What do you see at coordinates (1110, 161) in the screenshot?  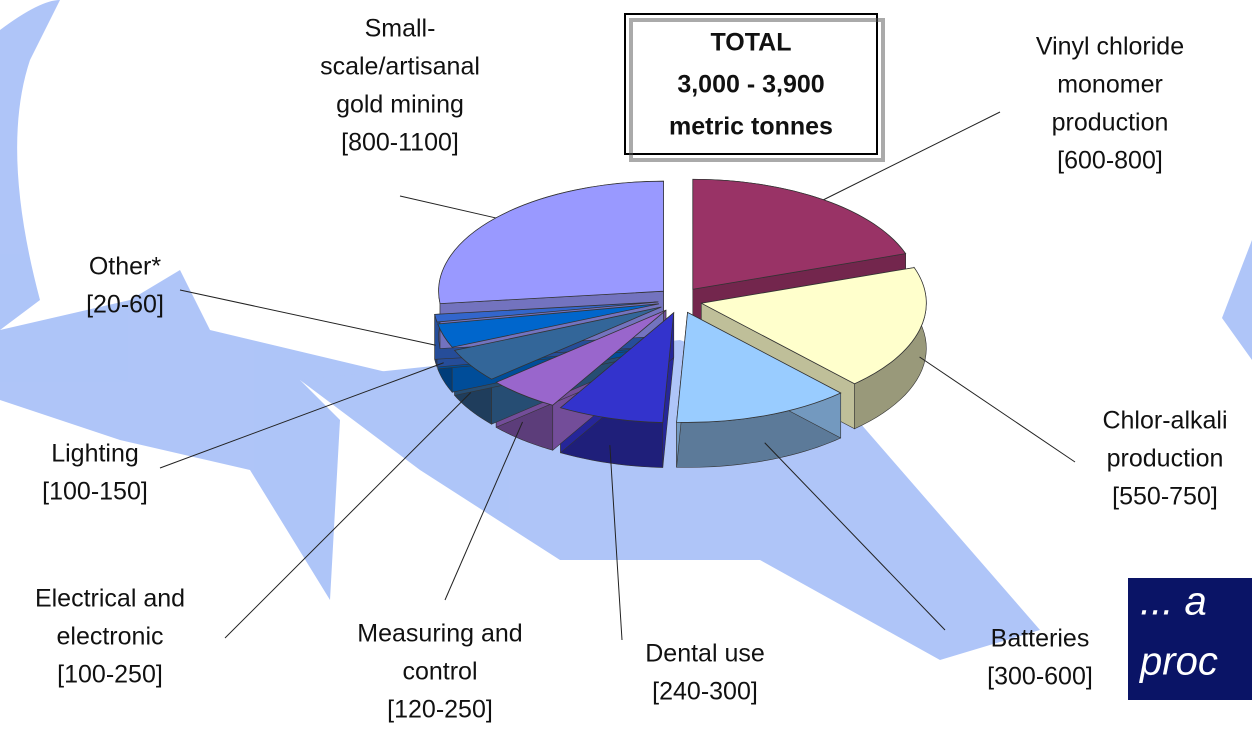 I see `value-label: [600-800]` at bounding box center [1110, 161].